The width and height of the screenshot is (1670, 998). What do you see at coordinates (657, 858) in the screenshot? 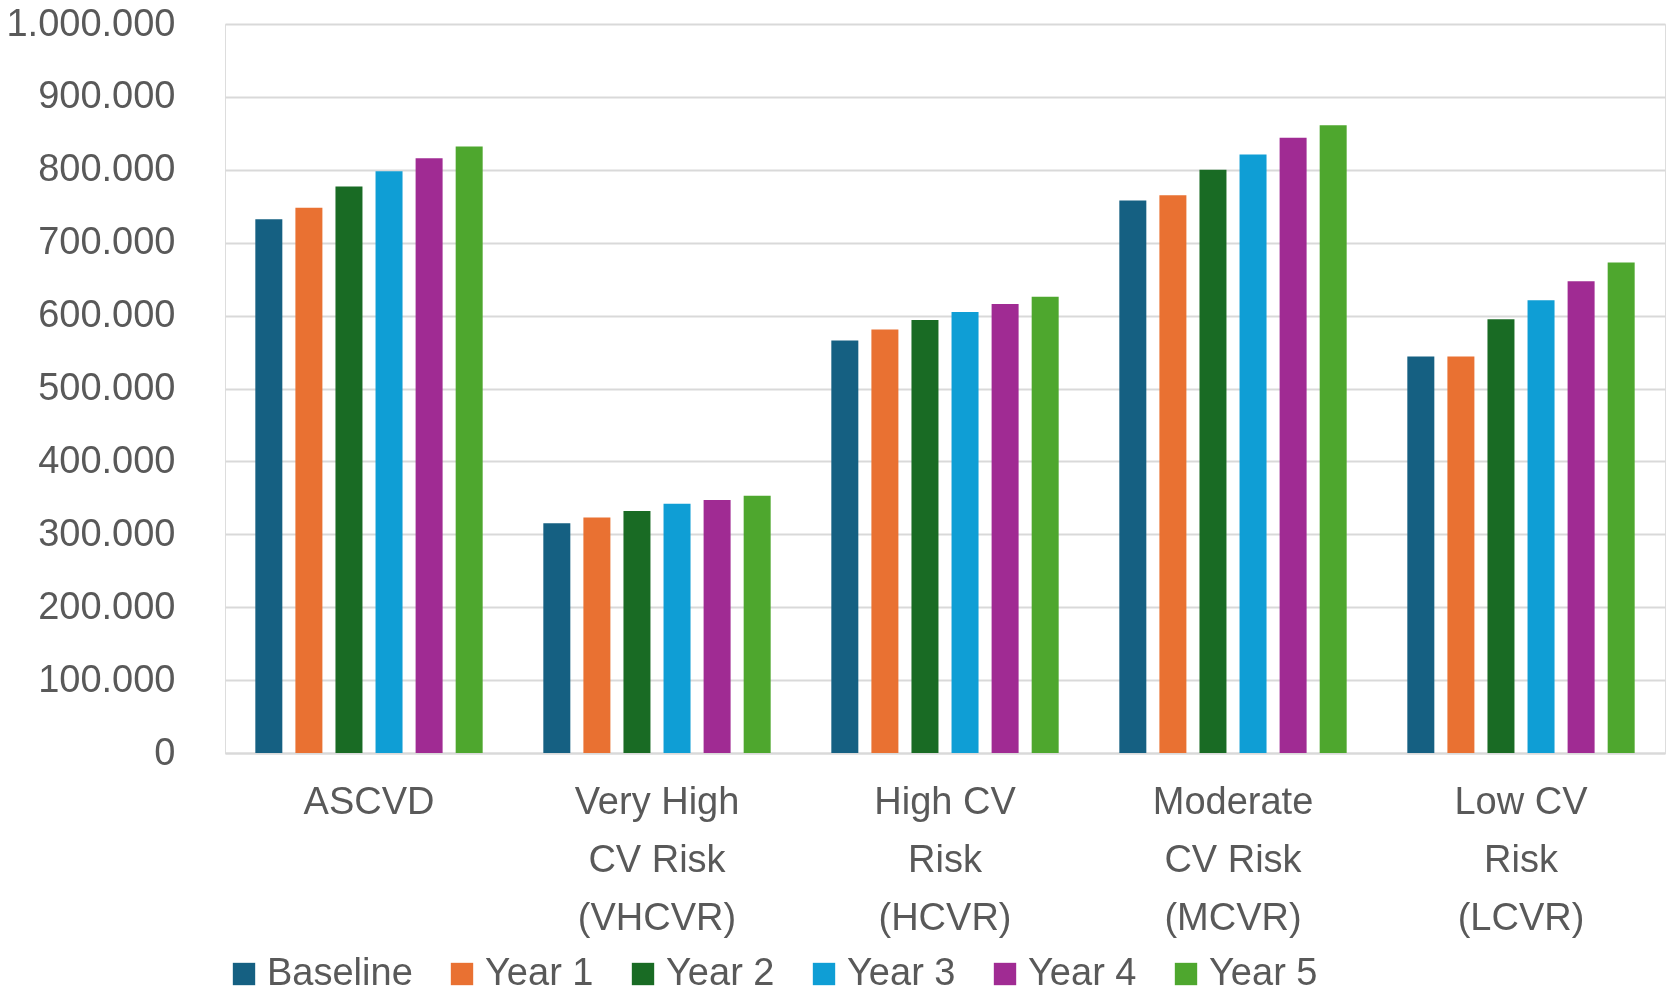
I see `x-tick-label: Very High CV Risk (VHCVR)` at bounding box center [657, 858].